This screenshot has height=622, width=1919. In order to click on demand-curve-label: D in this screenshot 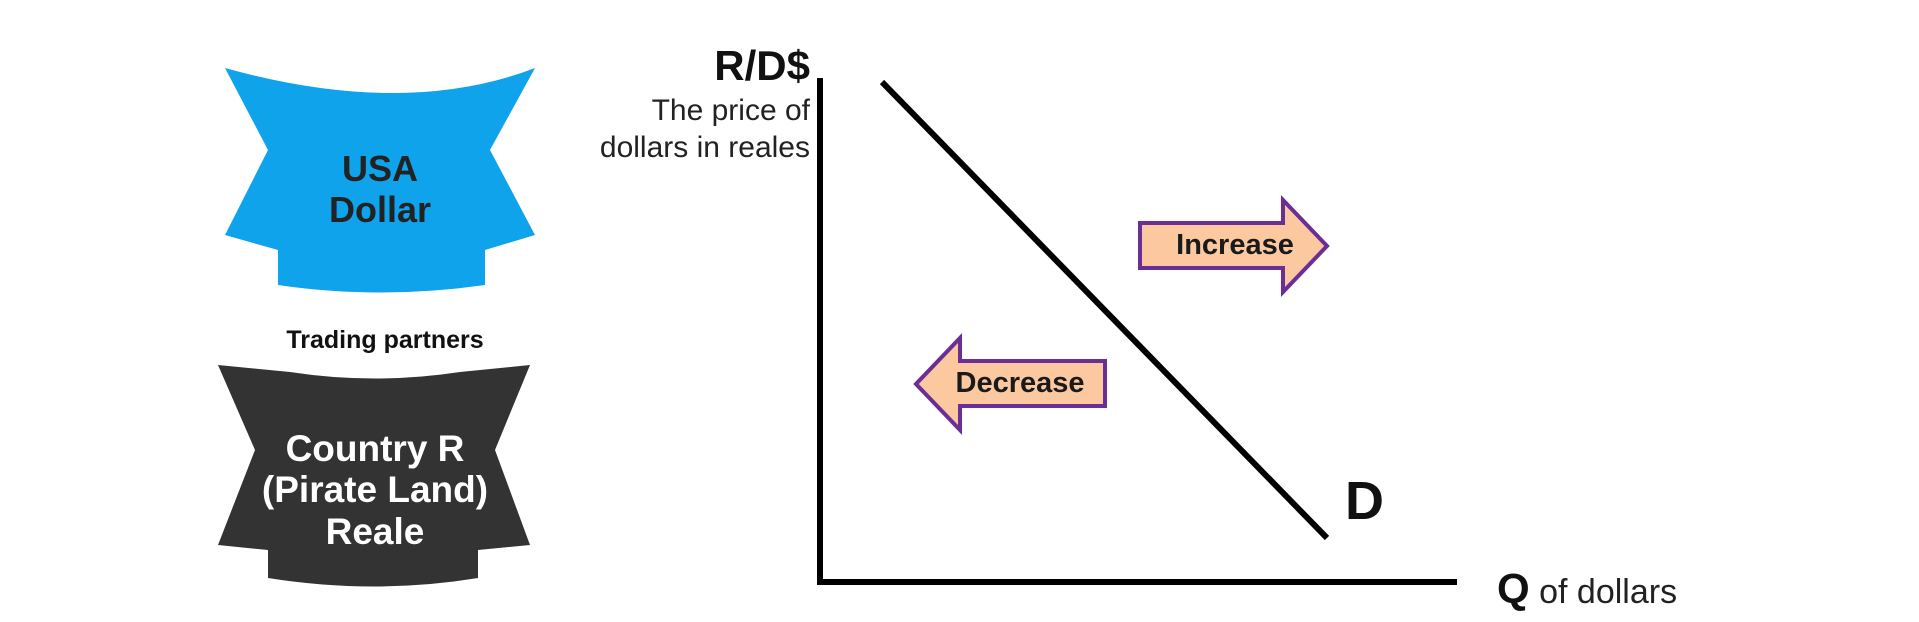, I will do `click(1364, 501)`.